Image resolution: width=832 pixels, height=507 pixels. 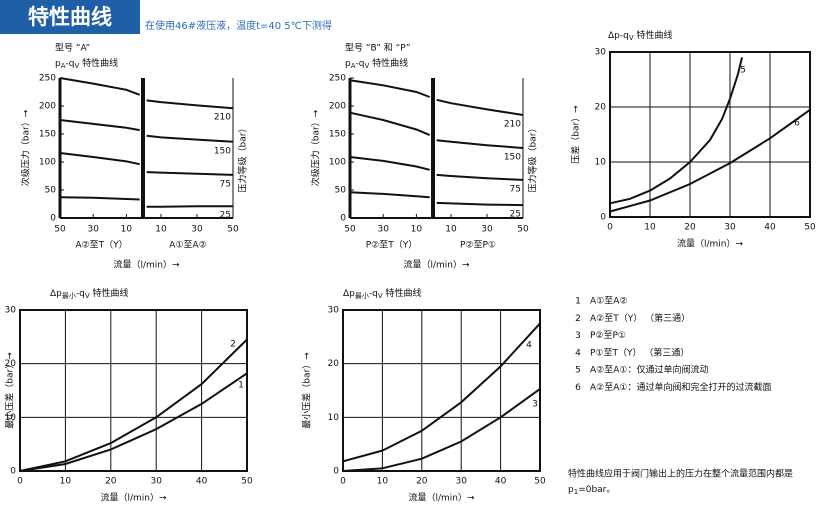 What do you see at coordinates (47, 107) in the screenshot?
I see `y-tick-label: 200` at bounding box center [47, 107].